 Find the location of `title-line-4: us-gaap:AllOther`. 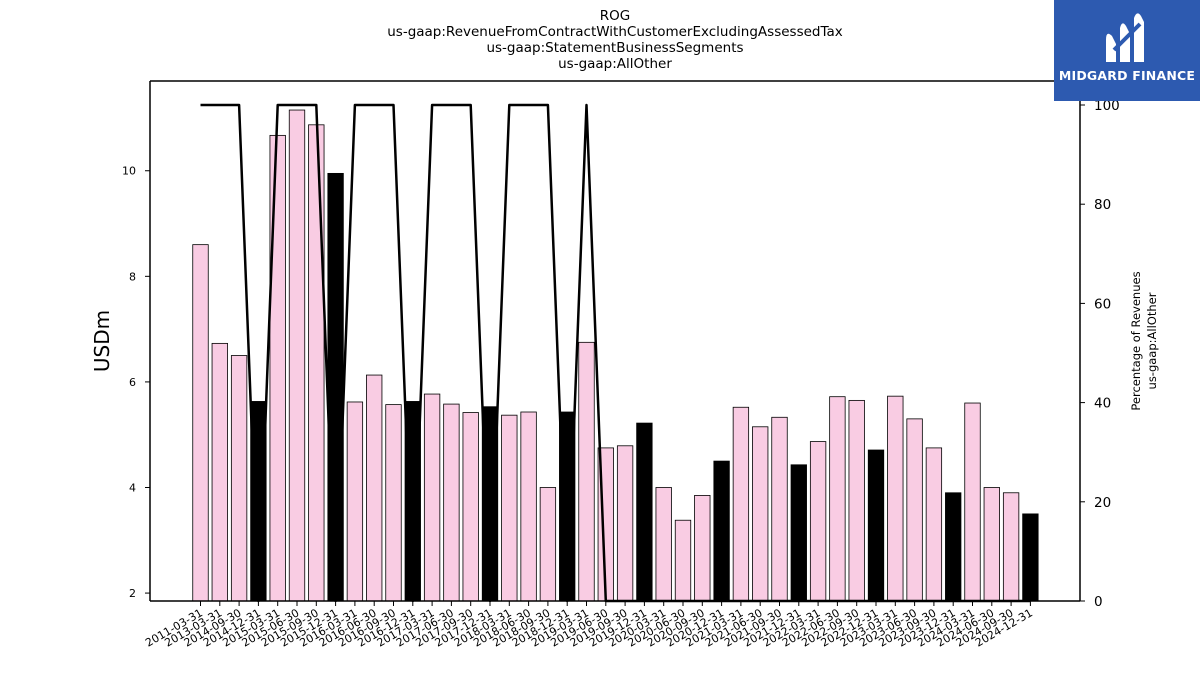

title-line-4: us-gaap:AllOther is located at coordinates (615, 64).